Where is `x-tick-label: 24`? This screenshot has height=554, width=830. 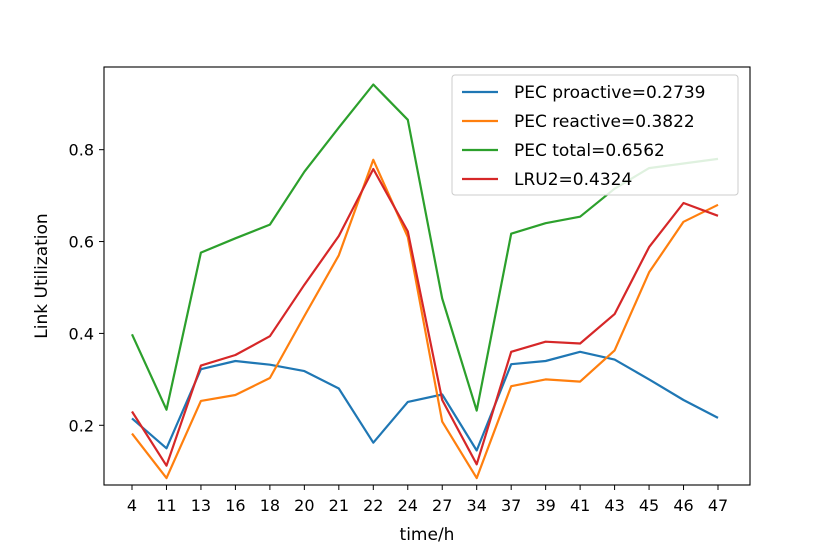
x-tick-label: 24 is located at coordinates (408, 505).